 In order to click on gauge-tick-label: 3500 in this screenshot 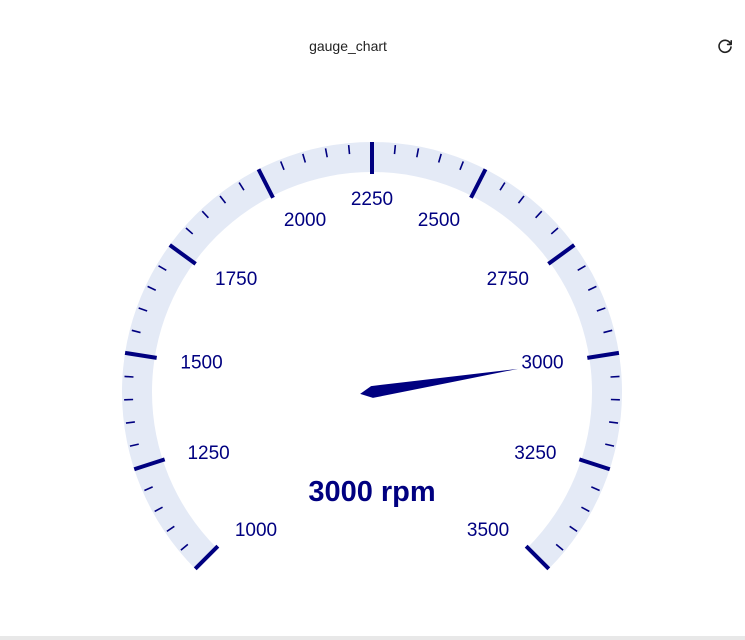, I will do `click(488, 530)`.